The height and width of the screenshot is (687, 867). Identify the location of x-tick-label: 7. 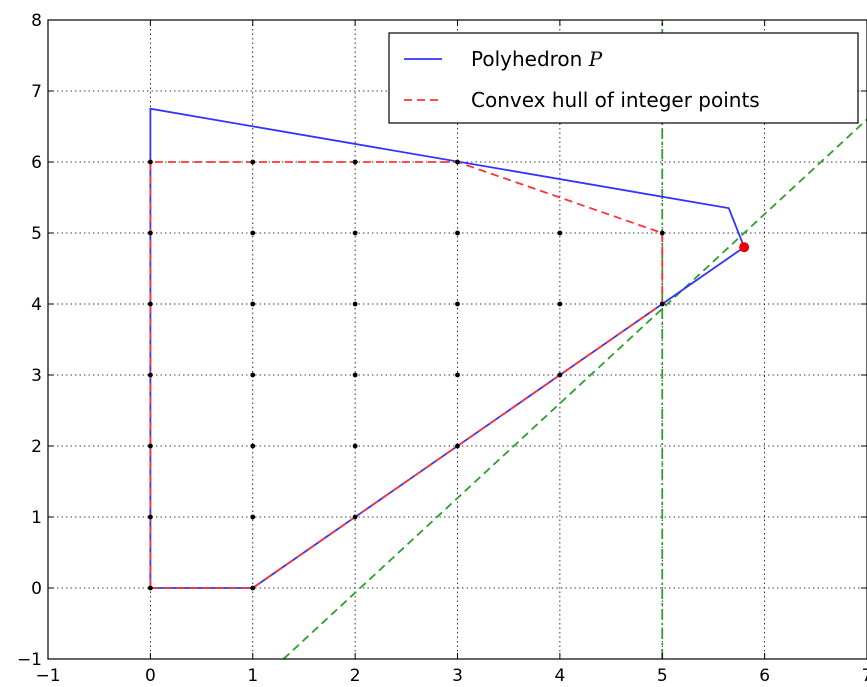
(864, 676).